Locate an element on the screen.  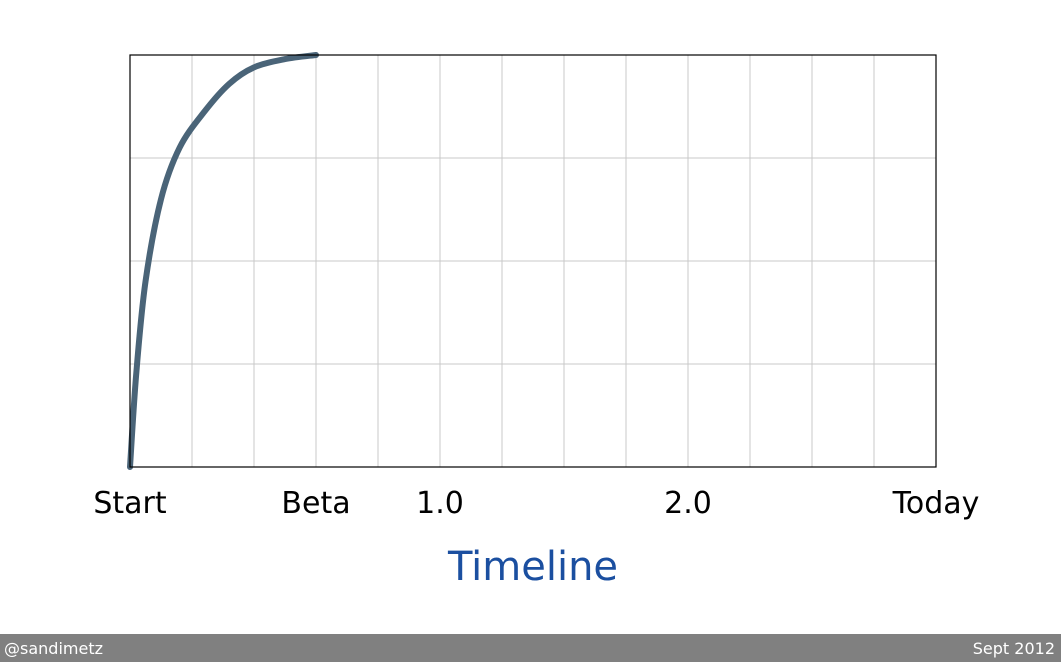
footer-bar: @sandimetz Sept 2012 is located at coordinates (530, 648).